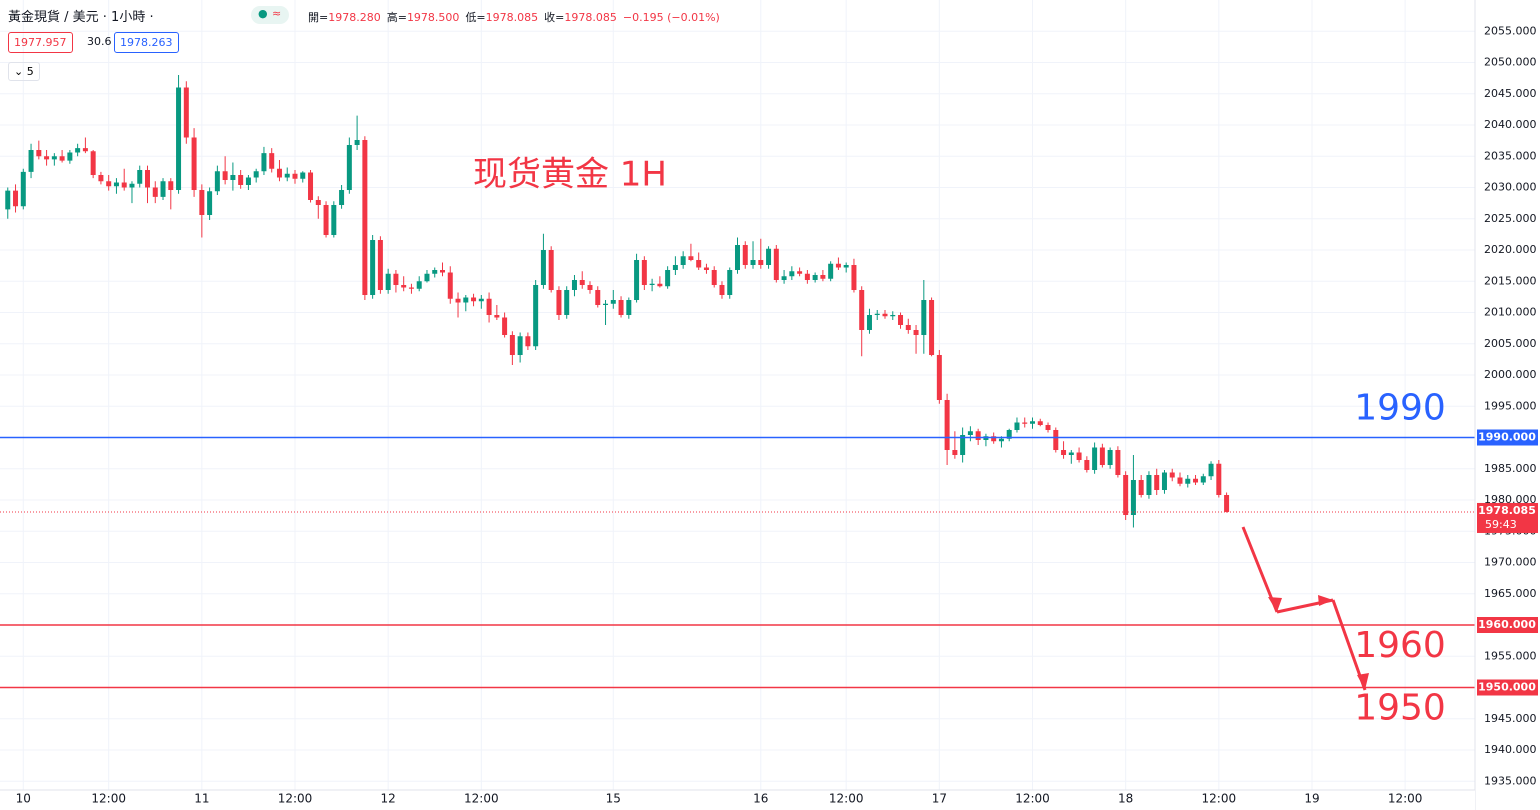 The height and width of the screenshot is (810, 1540). Describe the element at coordinates (939, 799) in the screenshot. I see `x-tick-label: 17` at that location.